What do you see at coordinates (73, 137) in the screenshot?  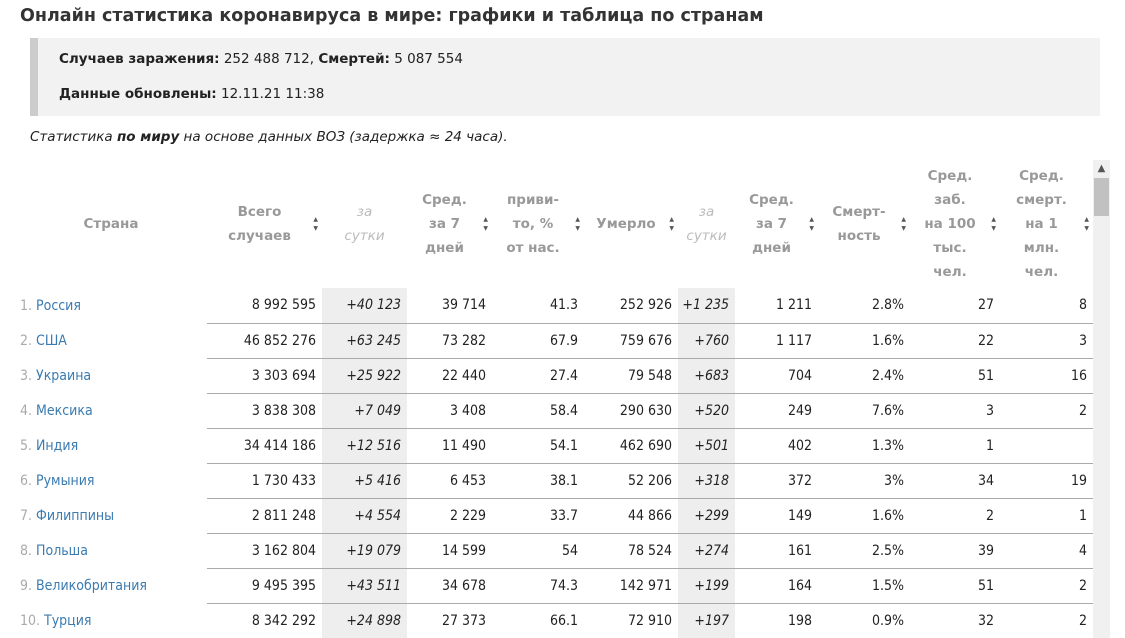 I see `note-text: Статистика` at bounding box center [73, 137].